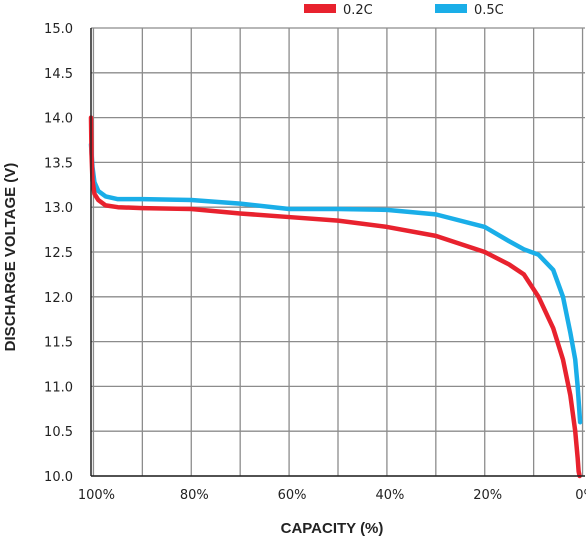 This screenshot has height=539, width=586. What do you see at coordinates (10, 257) in the screenshot?
I see `y-axis-title: DISCHARGE VOLTAGE (V)` at bounding box center [10, 257].